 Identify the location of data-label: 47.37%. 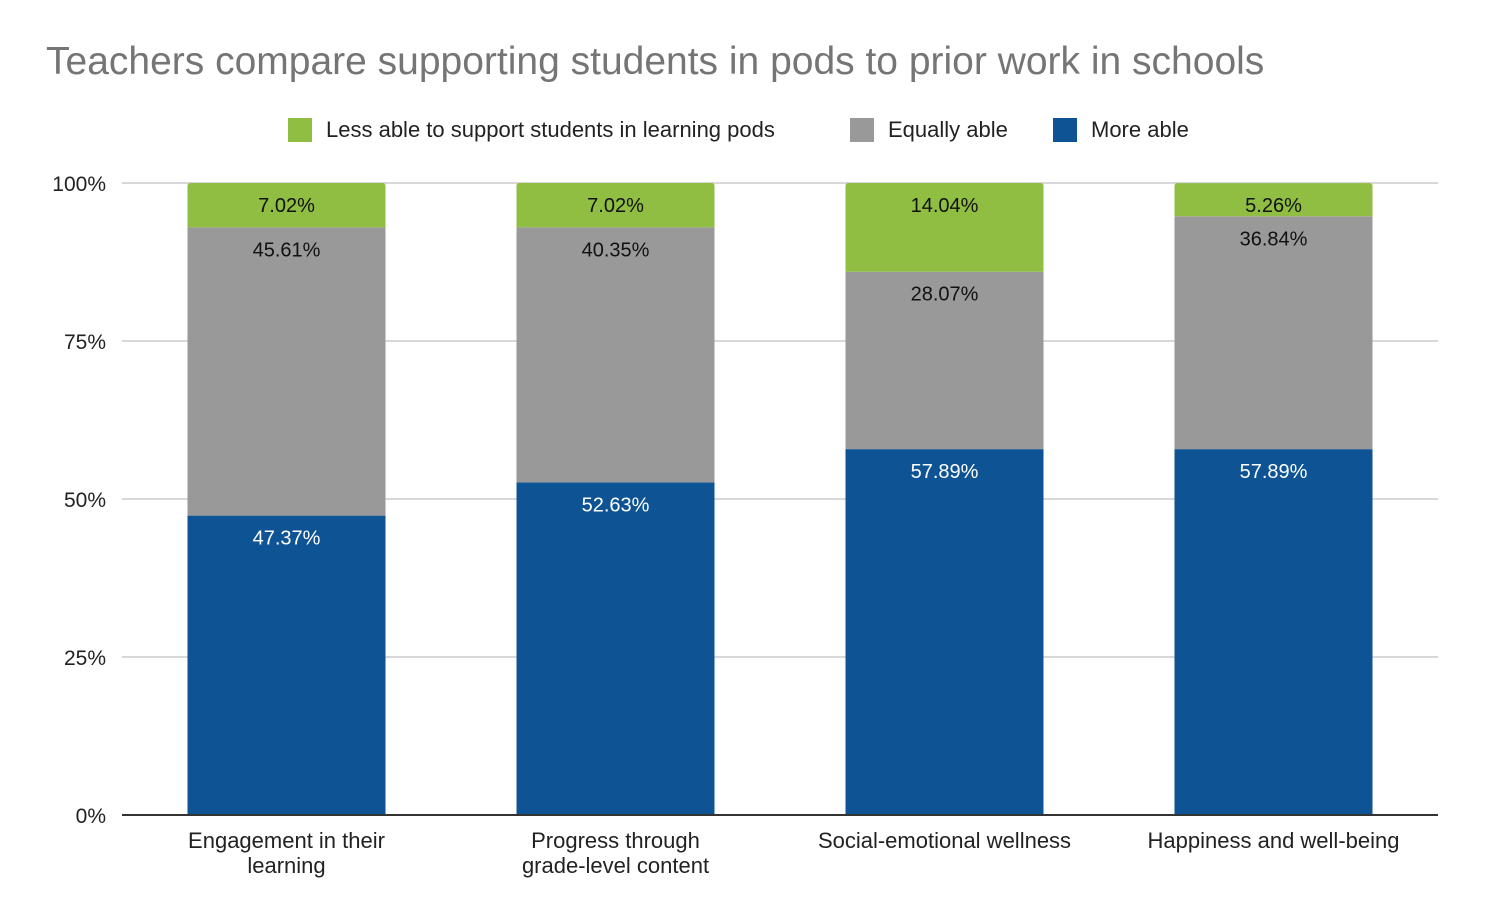
(287, 539).